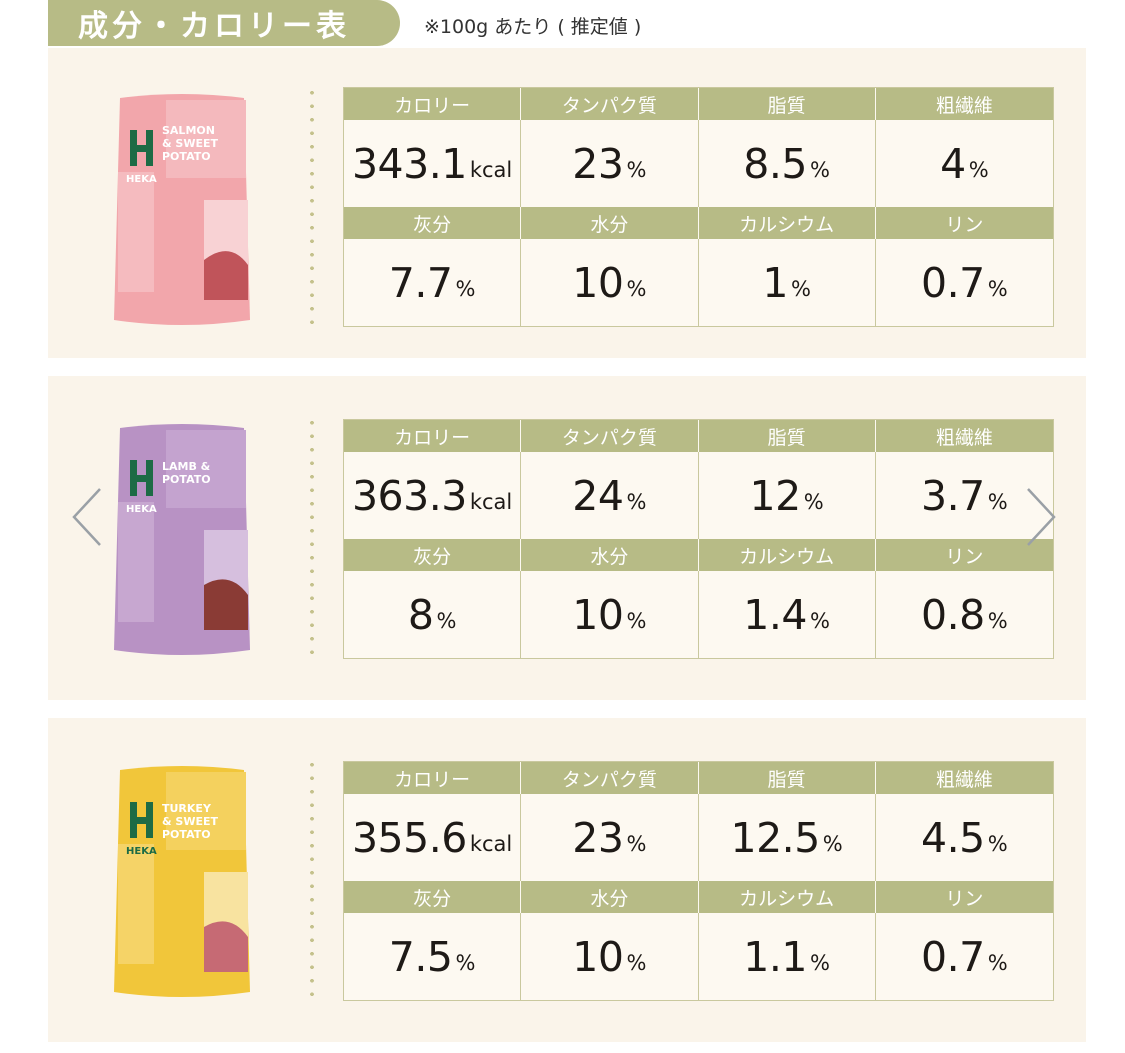 This screenshot has height=1053, width=1125. I want to click on value-fat: 8.5%, so click(787, 163).